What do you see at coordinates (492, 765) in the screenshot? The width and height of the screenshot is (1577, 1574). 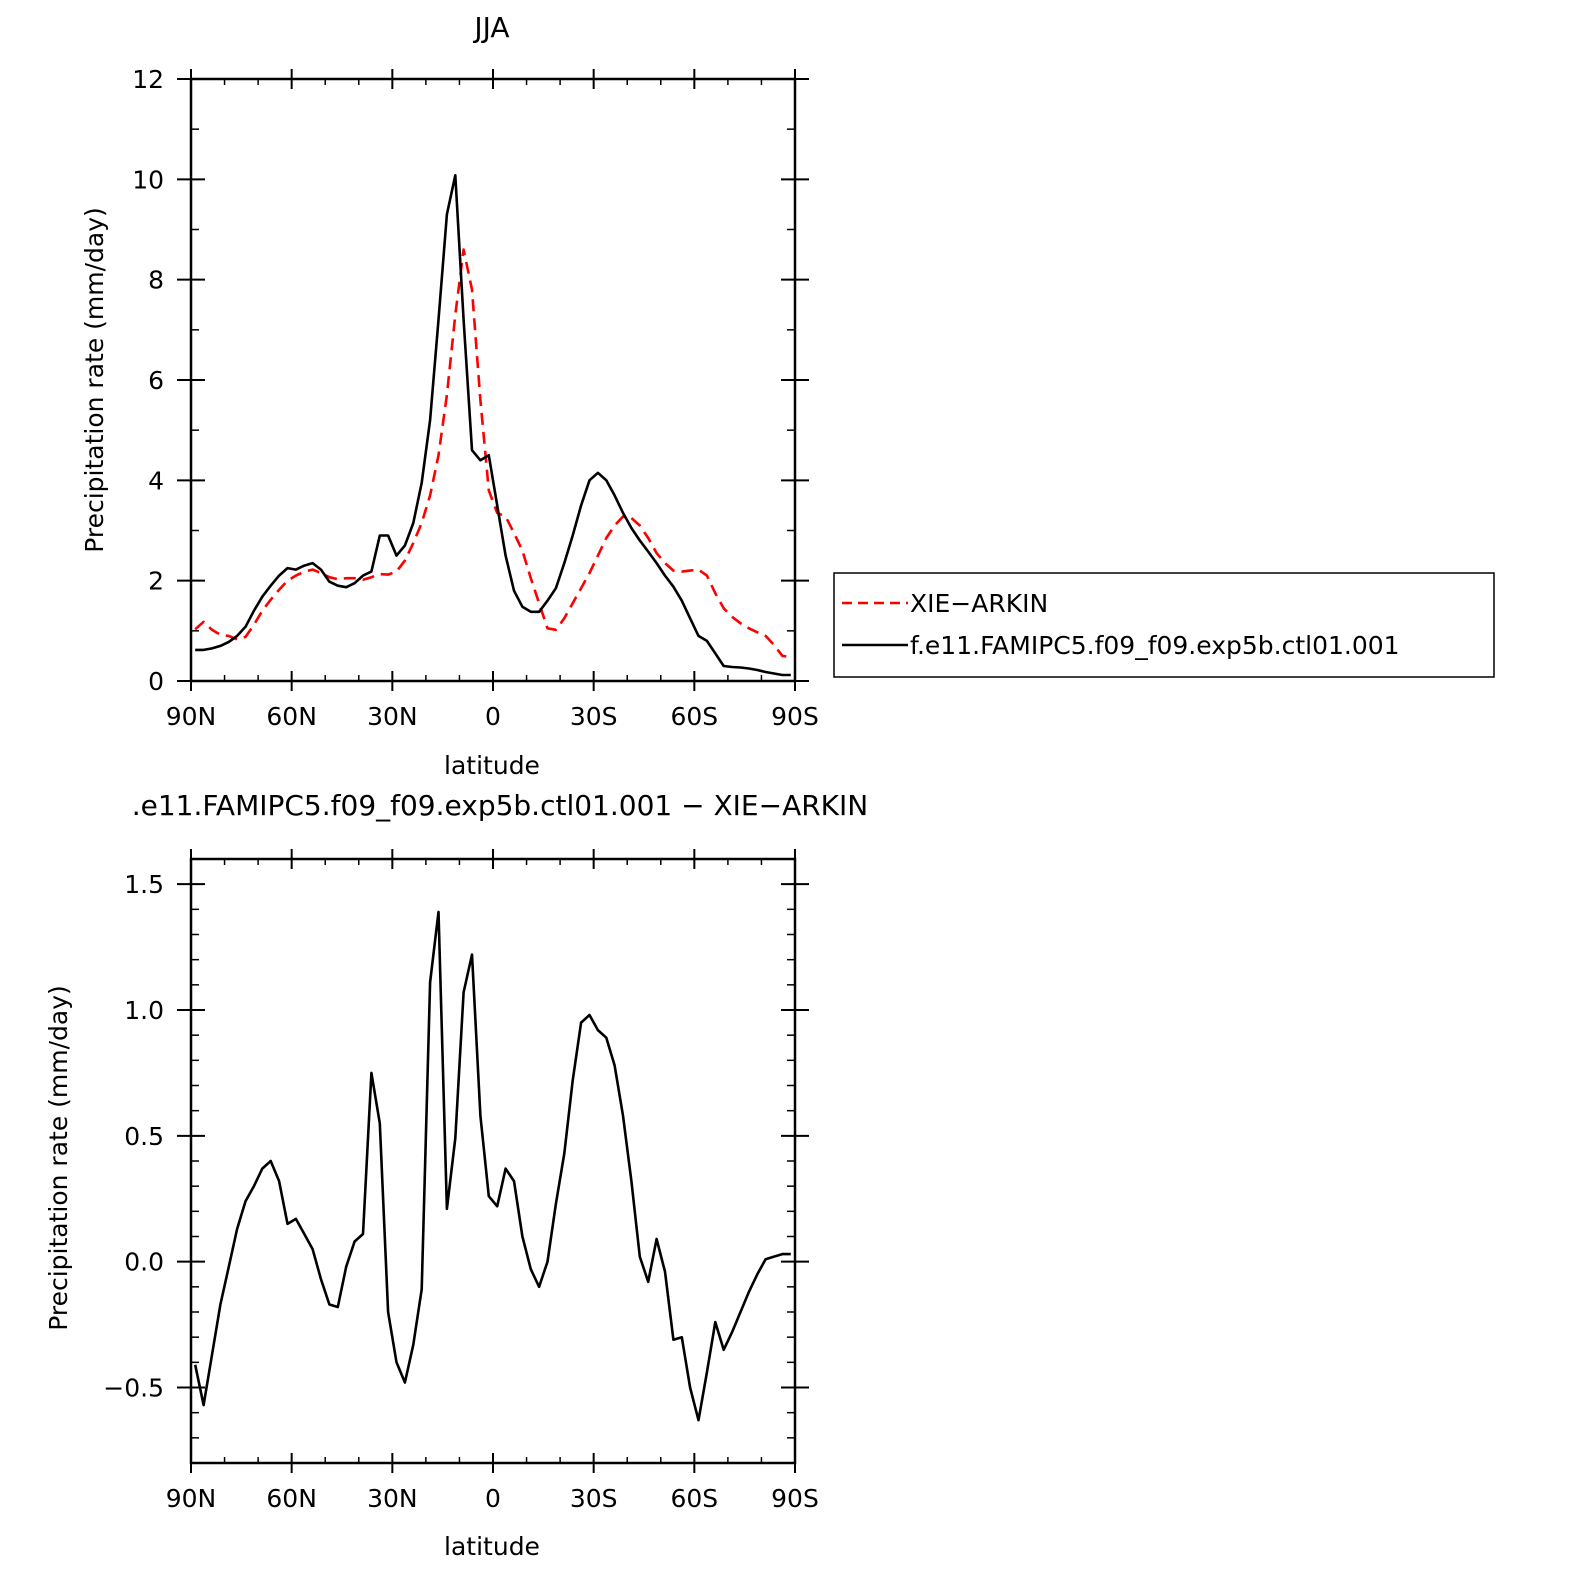 I see `top-chart-x-axis-label: latitude` at bounding box center [492, 765].